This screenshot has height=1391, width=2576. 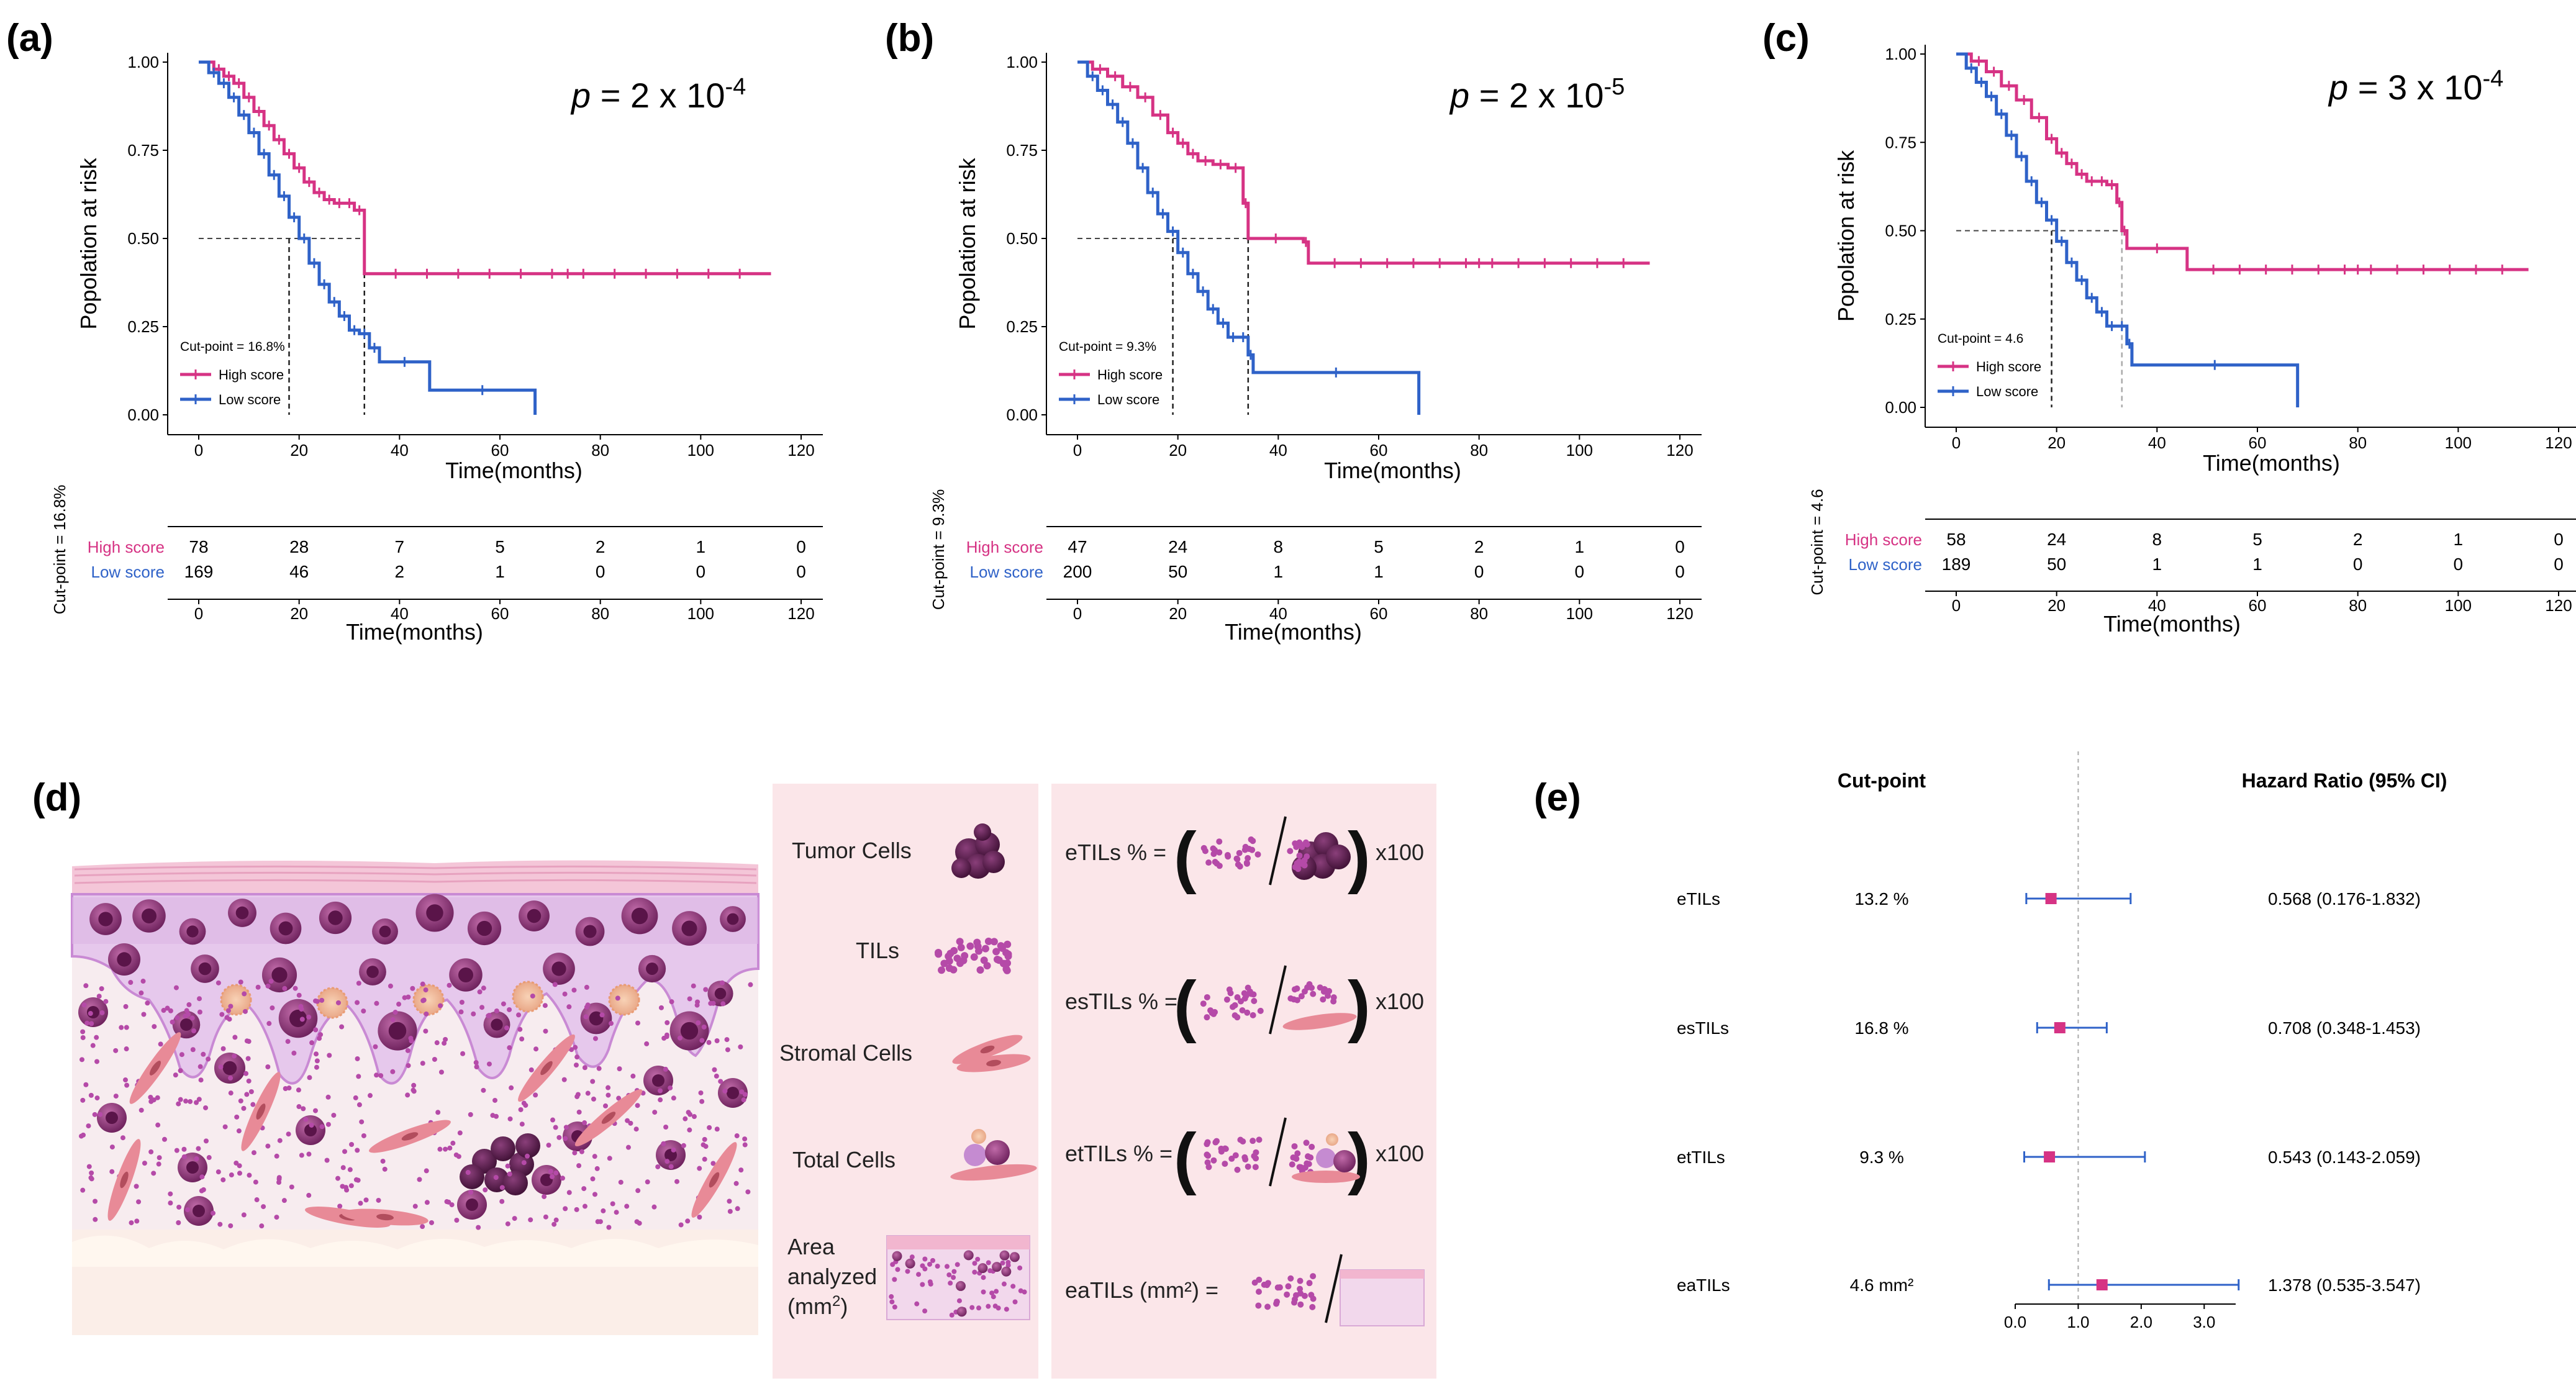 What do you see at coordinates (1882, 1285) in the screenshot?
I see `forest-row-cutpoint: 4.6 mm²` at bounding box center [1882, 1285].